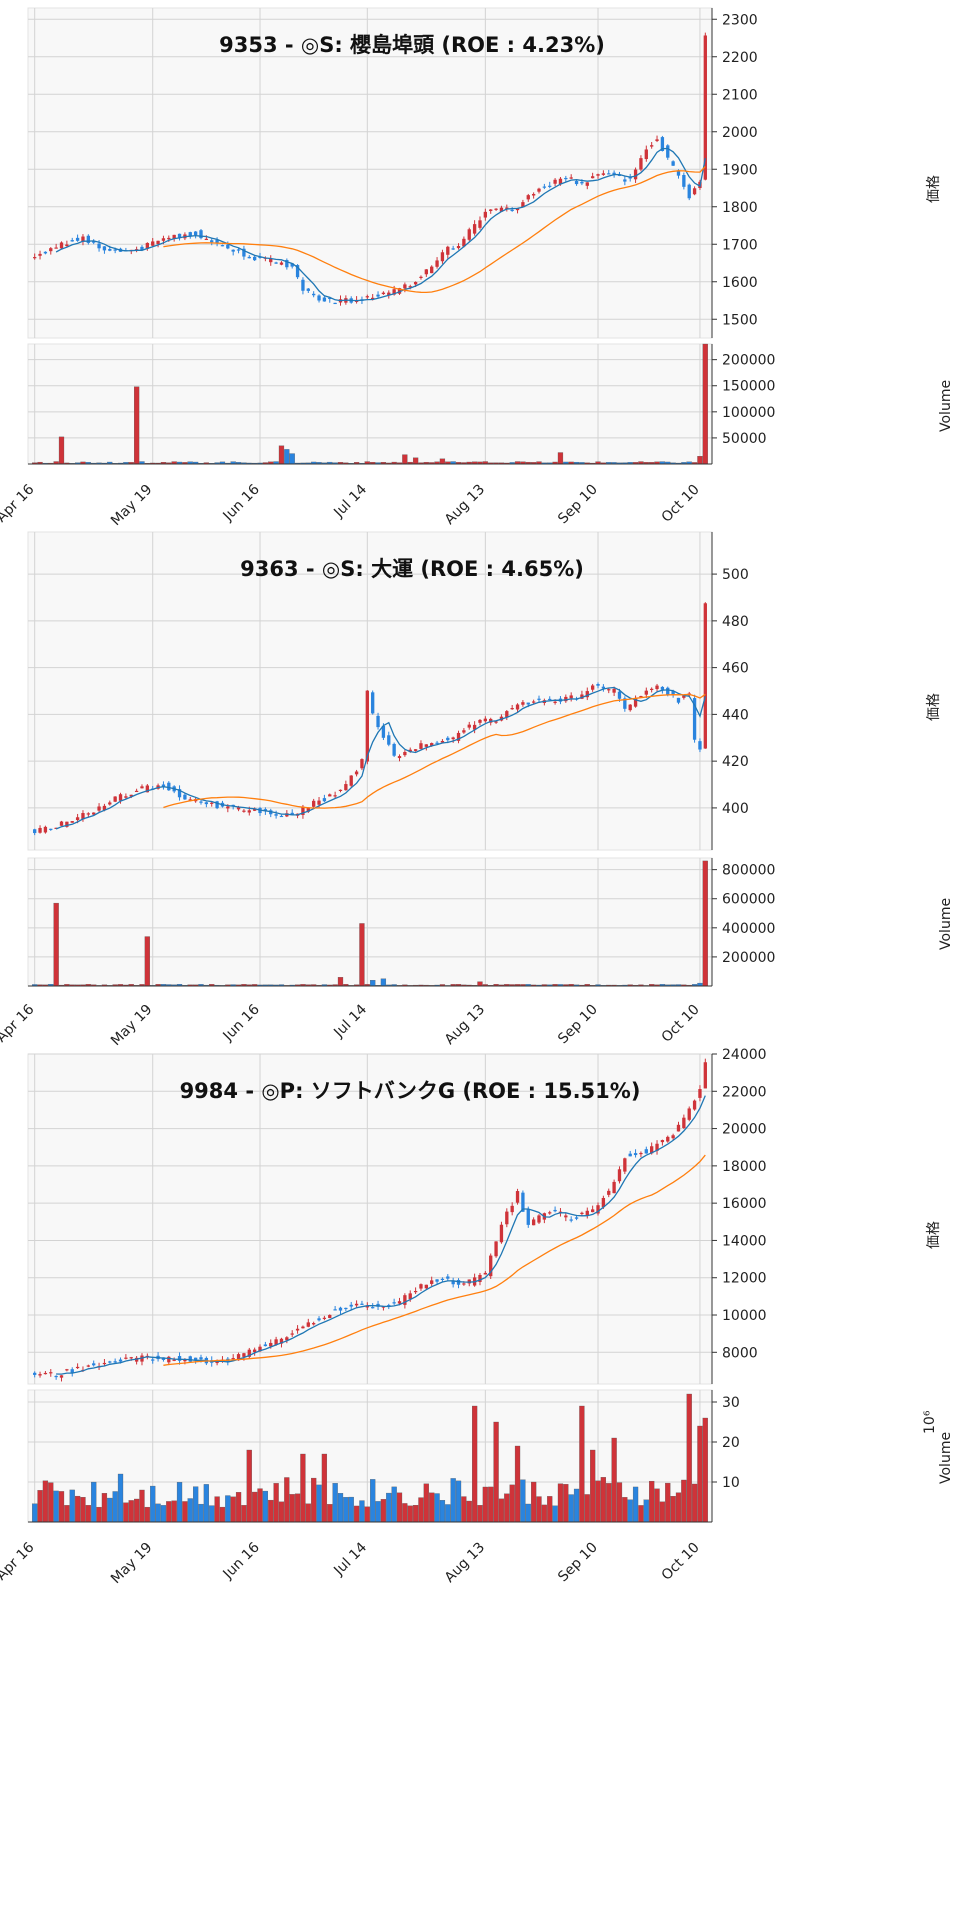  Describe the element at coordinates (241, 502) in the screenshot. I see `x-tick-label: Jun 16` at that location.